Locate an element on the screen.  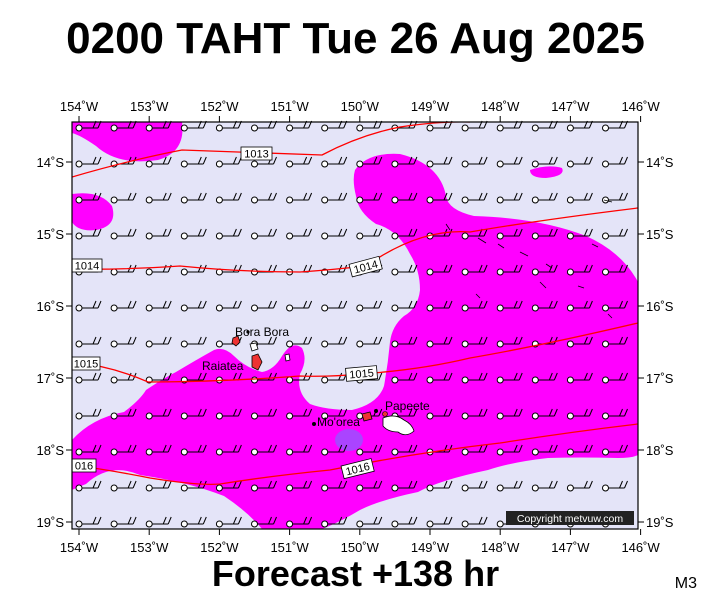
isobar-label-1016-west: 016 is located at coordinates (84, 465).